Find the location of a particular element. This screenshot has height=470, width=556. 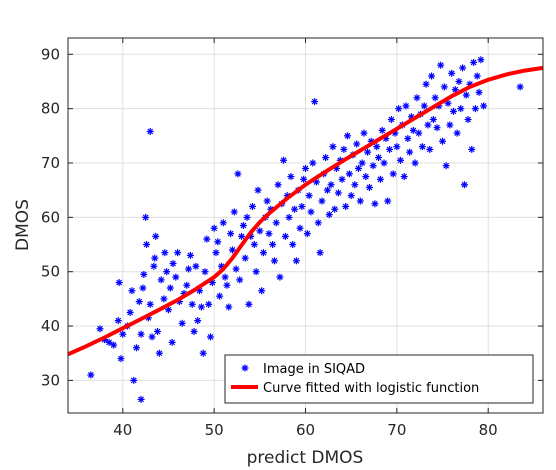

y-tick-label: 70 is located at coordinates (50, 163).